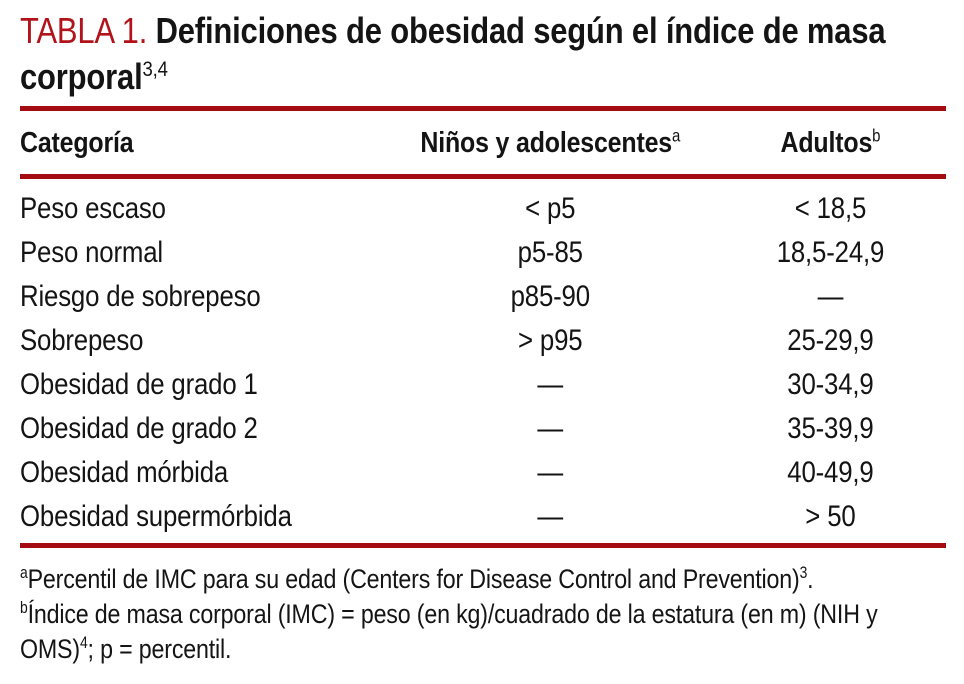 This screenshot has height=684, width=964. I want to click on table-header-row: Categoría Niños y adolescentesa Adultosb, so click(483, 142).